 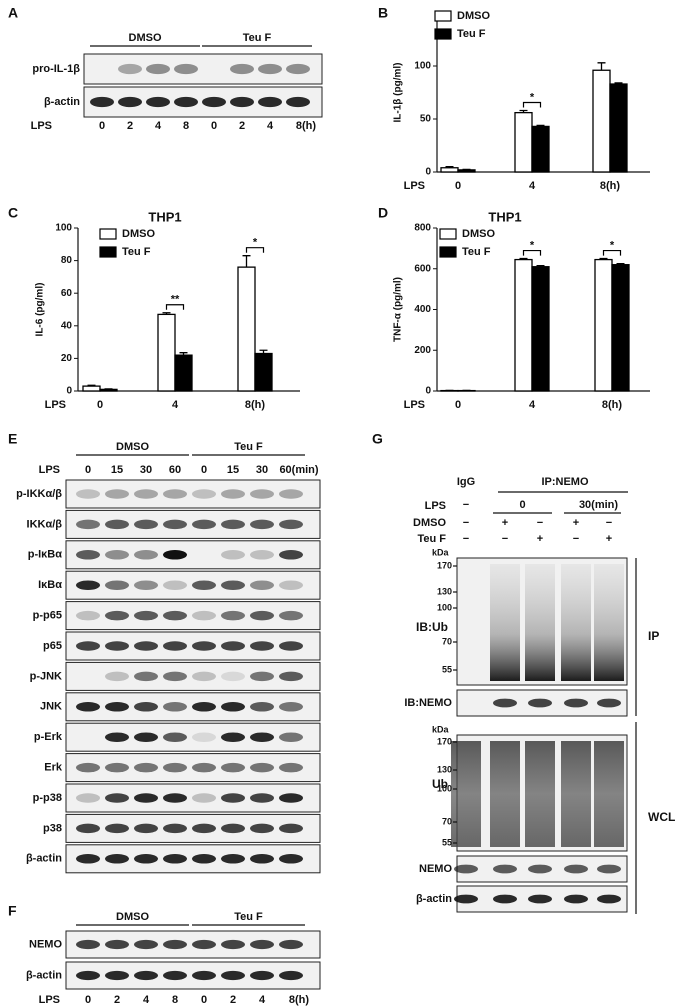 What do you see at coordinates (175, 307) in the screenshot?
I see `significance-bracket` at bounding box center [175, 307].